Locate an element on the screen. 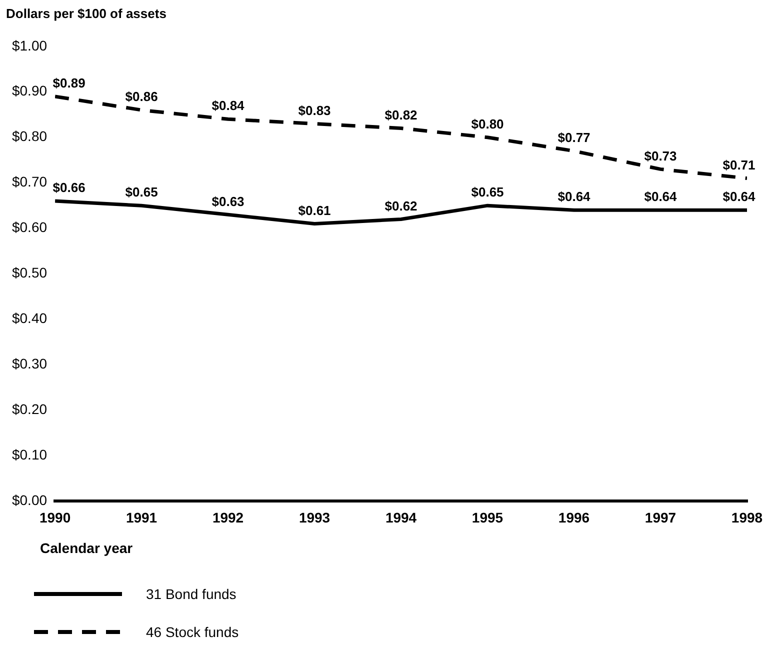 The width and height of the screenshot is (777, 656). data-label: $0.63 is located at coordinates (228, 201).